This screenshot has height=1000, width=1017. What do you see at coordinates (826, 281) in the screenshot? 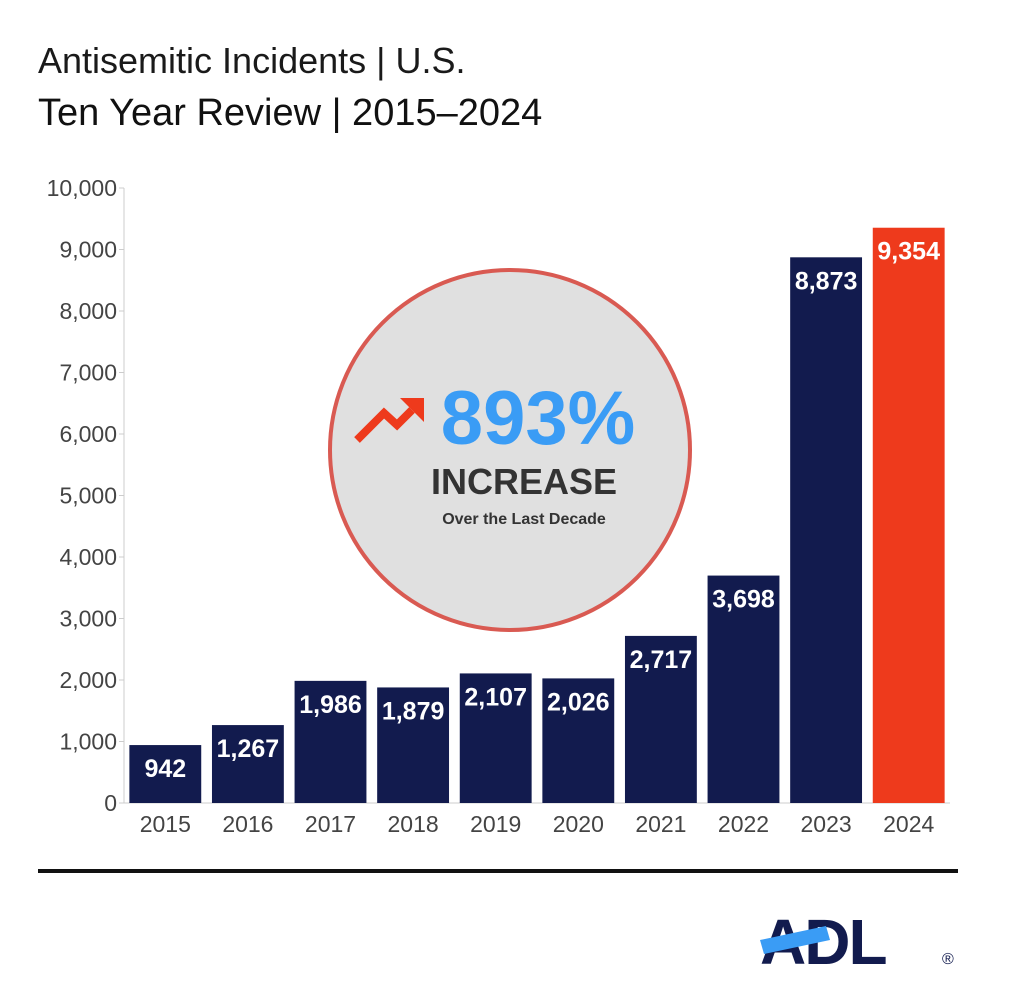
I see `bar-value-label: 8,873` at bounding box center [826, 281].